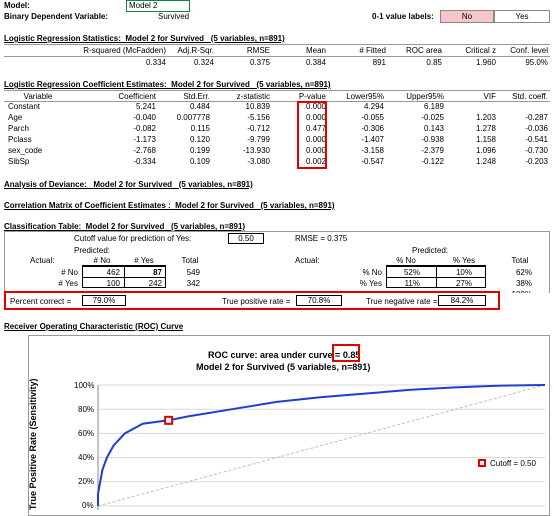  Describe the element at coordinates (193, 117) in the screenshot. I see `coef-cell-stderr: 0.007778` at that location.